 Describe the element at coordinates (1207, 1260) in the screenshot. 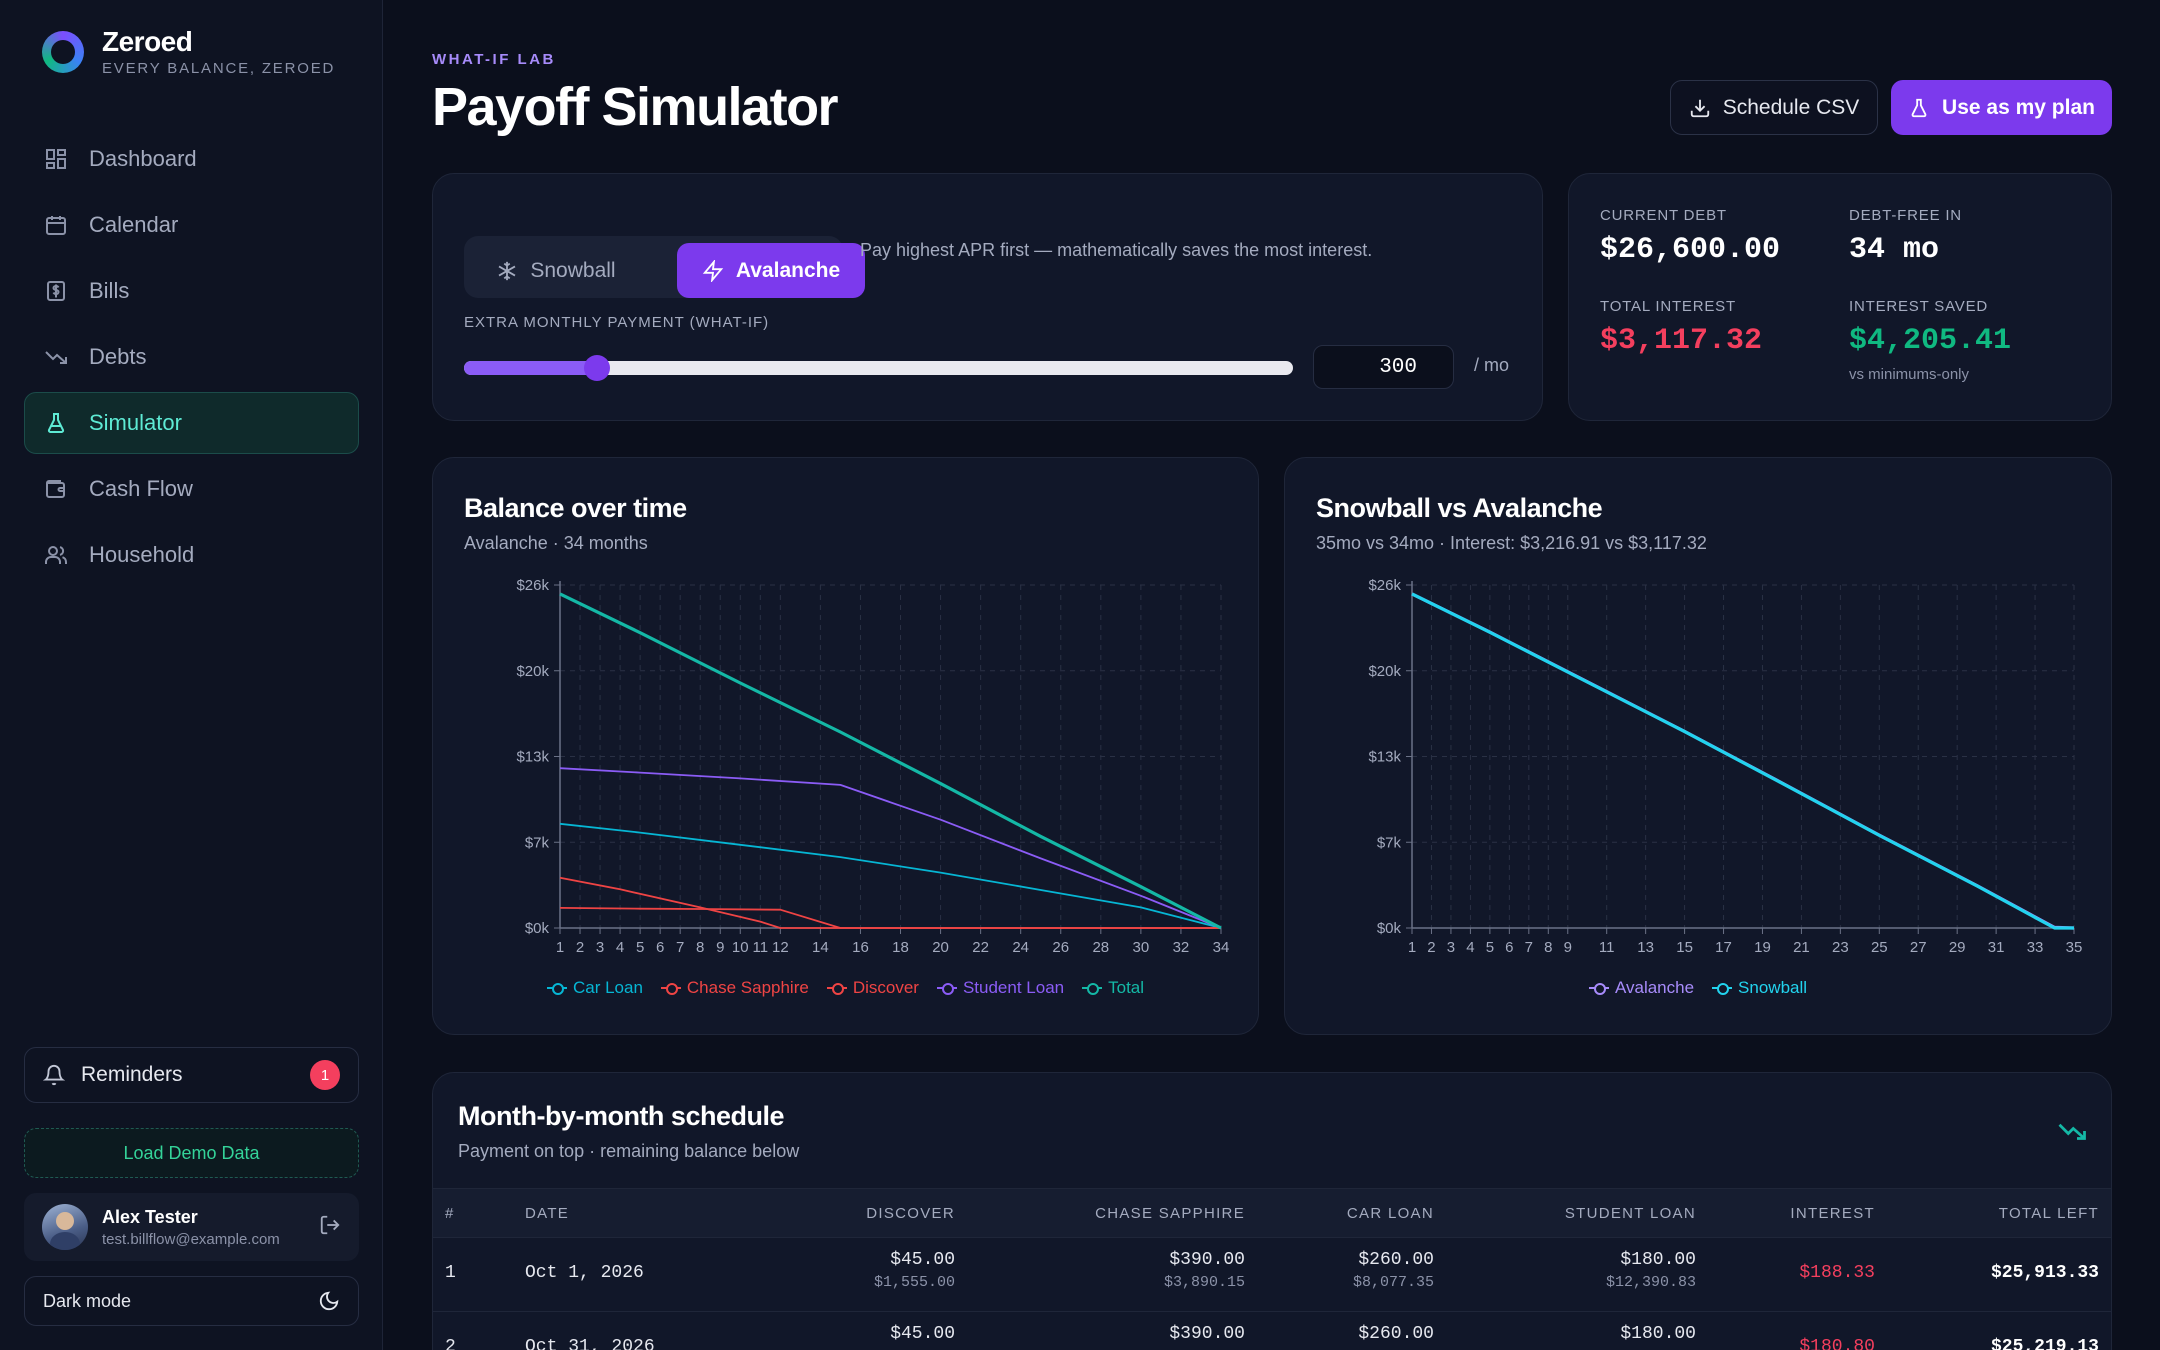

I see `payment-value: $390.00` at that location.